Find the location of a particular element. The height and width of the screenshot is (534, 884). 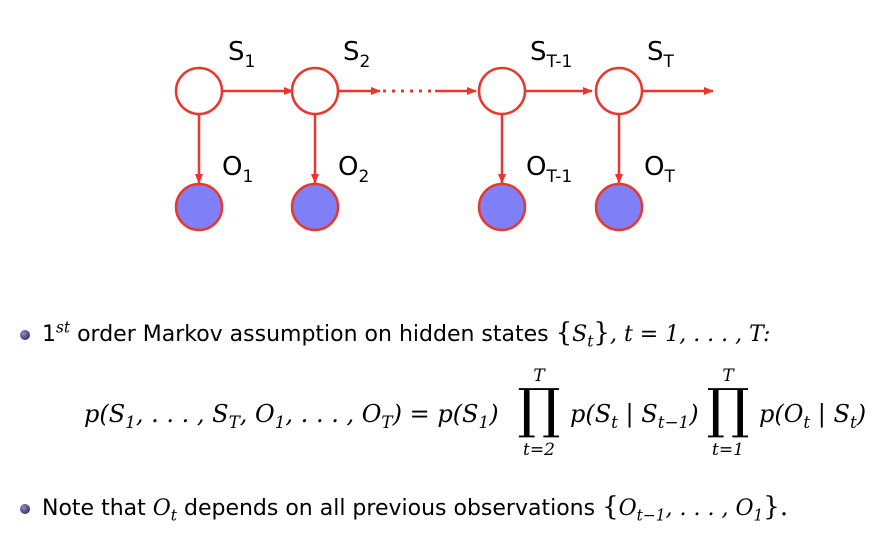

set-var: S is located at coordinates (580, 334).